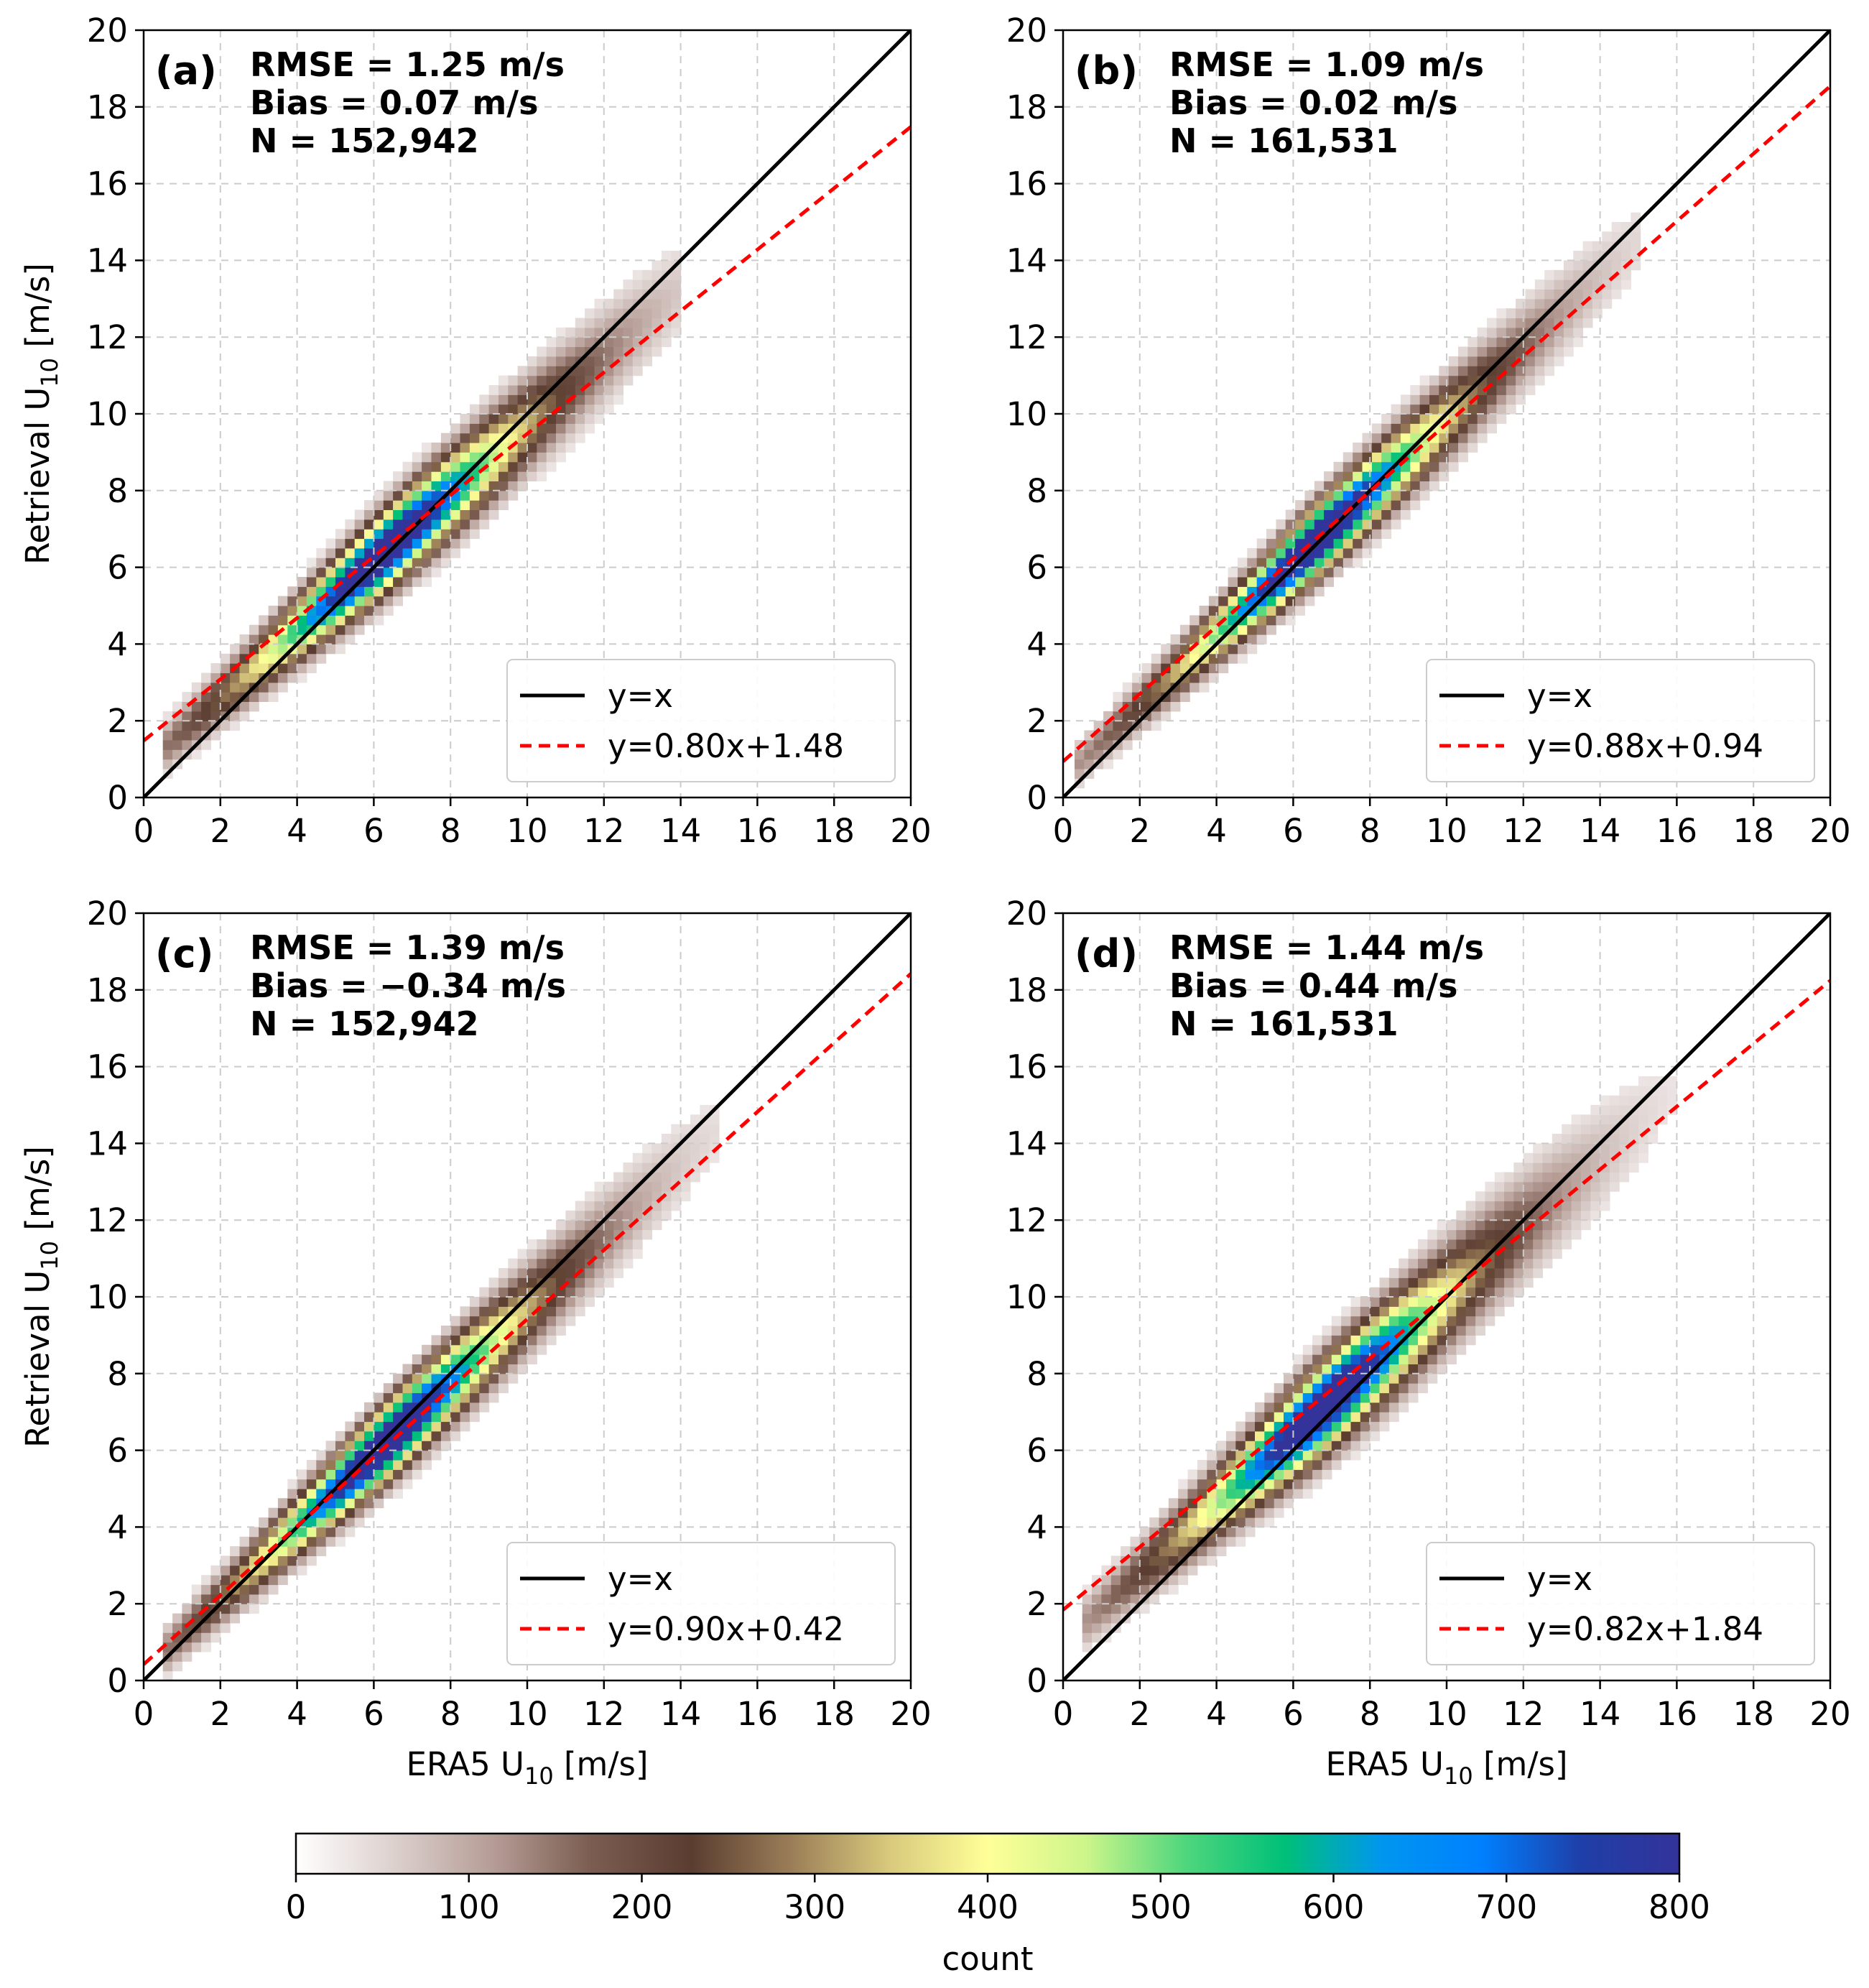 This screenshot has width=1869, height=1988. I want to click on x-tick-label: 16, so click(1676, 1714).